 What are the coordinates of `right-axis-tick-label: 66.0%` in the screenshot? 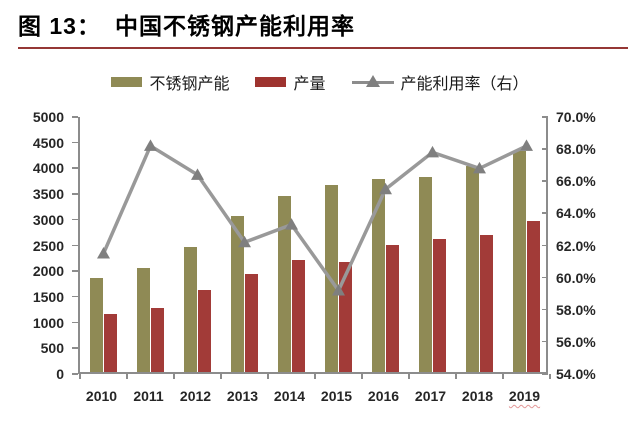 It's located at (576, 181).